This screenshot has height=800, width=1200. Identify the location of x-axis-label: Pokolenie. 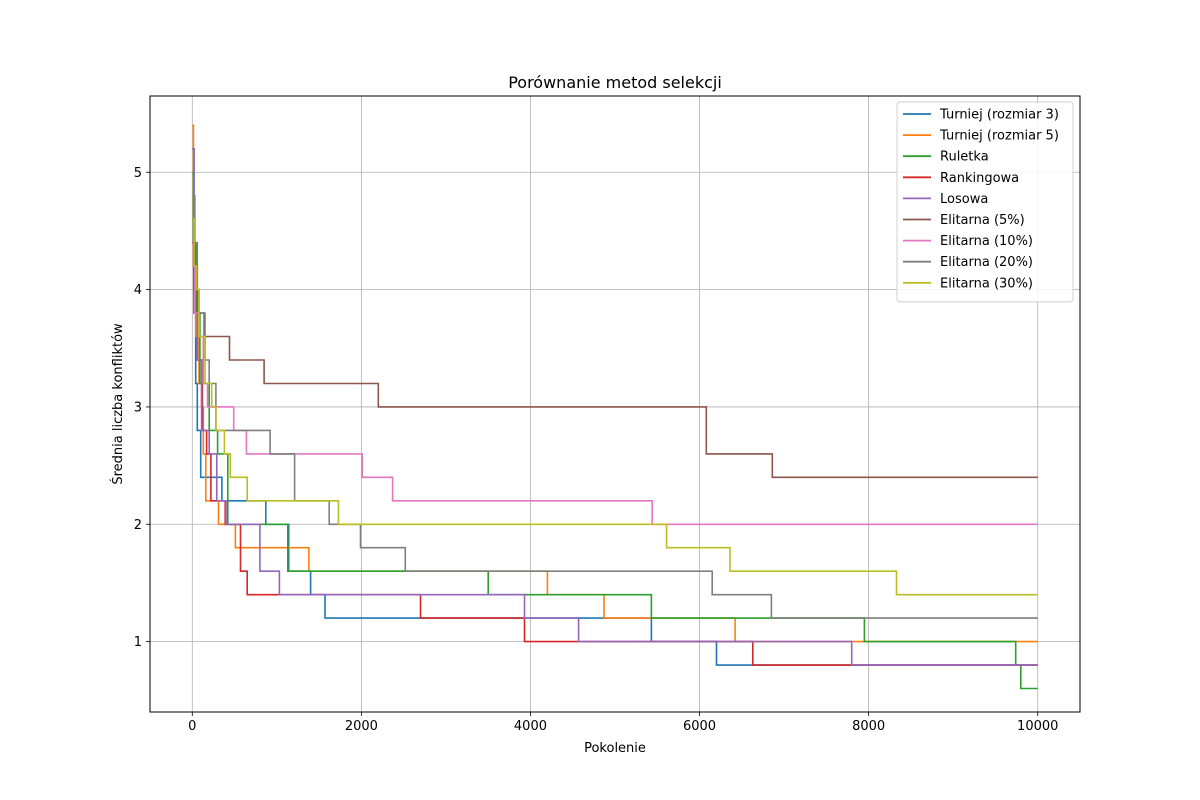
(615, 748).